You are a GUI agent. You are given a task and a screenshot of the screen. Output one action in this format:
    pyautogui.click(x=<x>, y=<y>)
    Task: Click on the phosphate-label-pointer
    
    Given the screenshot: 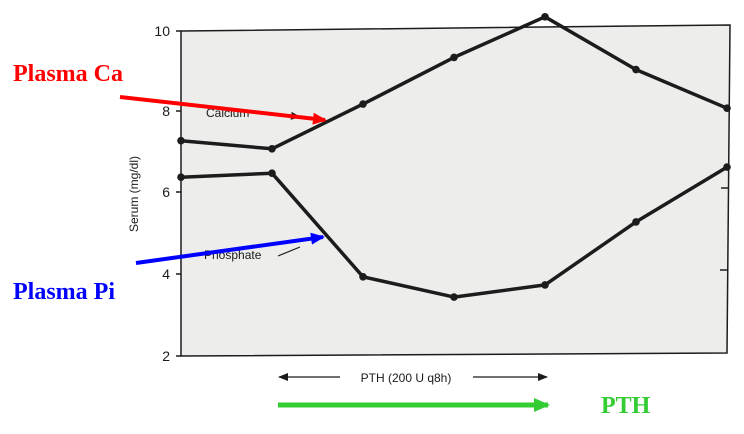 What is the action you would take?
    pyautogui.click(x=289, y=251)
    